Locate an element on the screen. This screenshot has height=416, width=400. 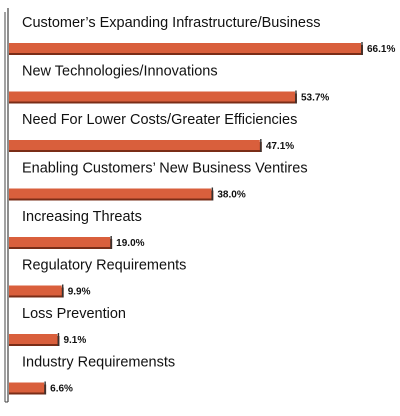
data-label: 6.6% is located at coordinates (61, 389).